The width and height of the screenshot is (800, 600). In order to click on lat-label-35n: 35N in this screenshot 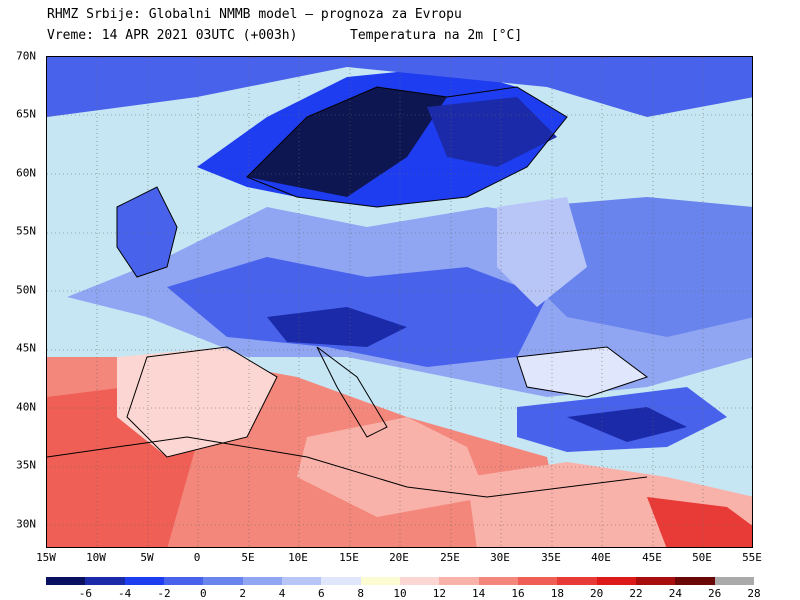, I will do `click(26, 465)`.